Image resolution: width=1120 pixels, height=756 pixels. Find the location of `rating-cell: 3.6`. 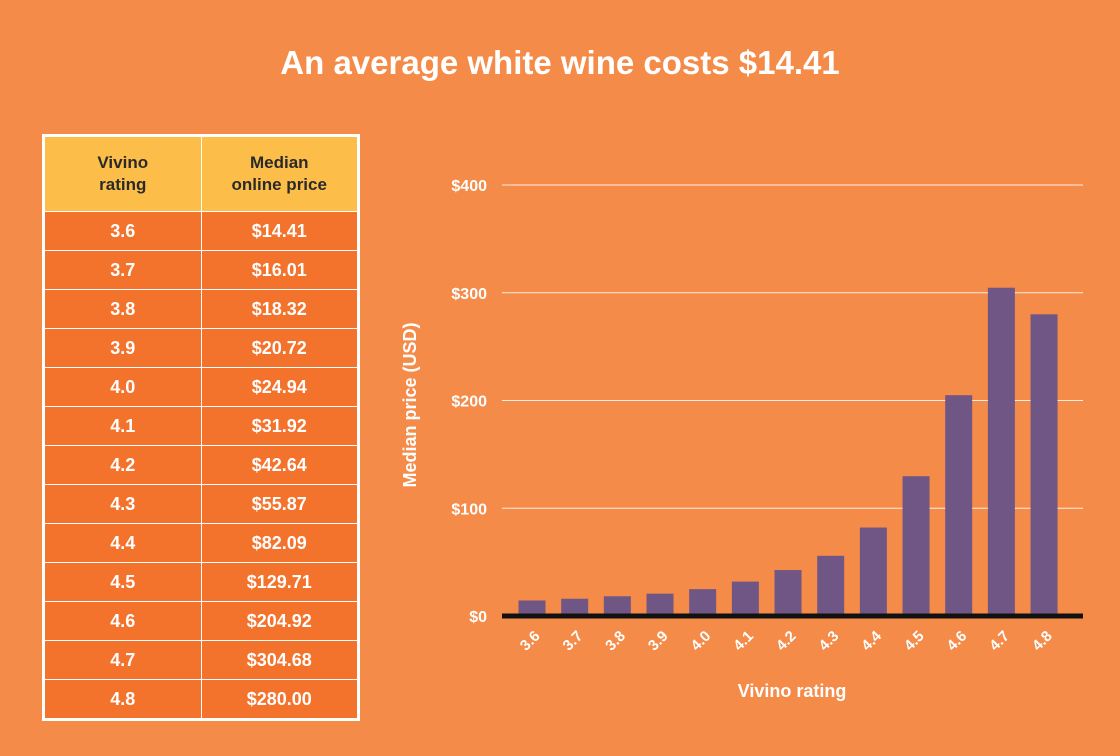

rating-cell: 3.6 is located at coordinates (123, 231).